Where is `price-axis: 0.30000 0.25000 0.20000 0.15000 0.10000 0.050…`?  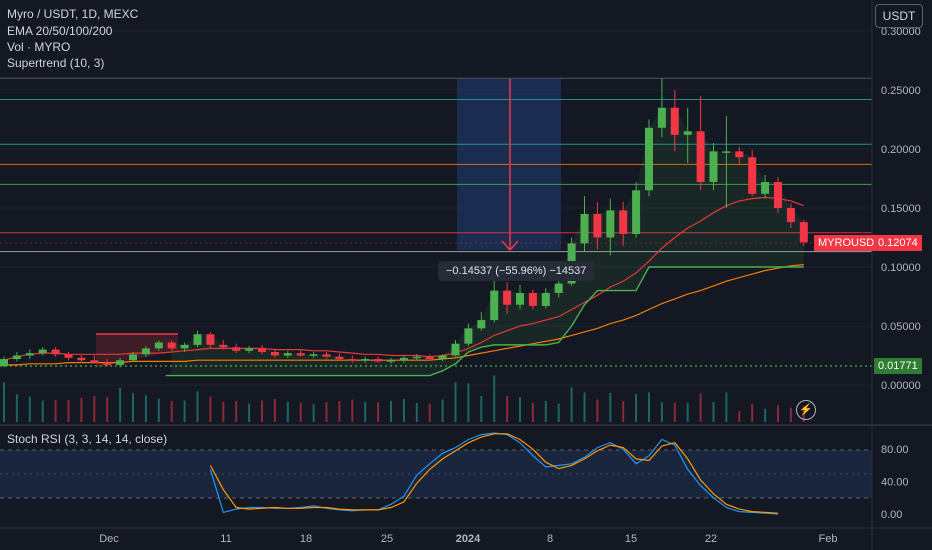 price-axis: 0.30000 0.25000 0.20000 0.15000 0.10000 0.050… is located at coordinates (901, 209).